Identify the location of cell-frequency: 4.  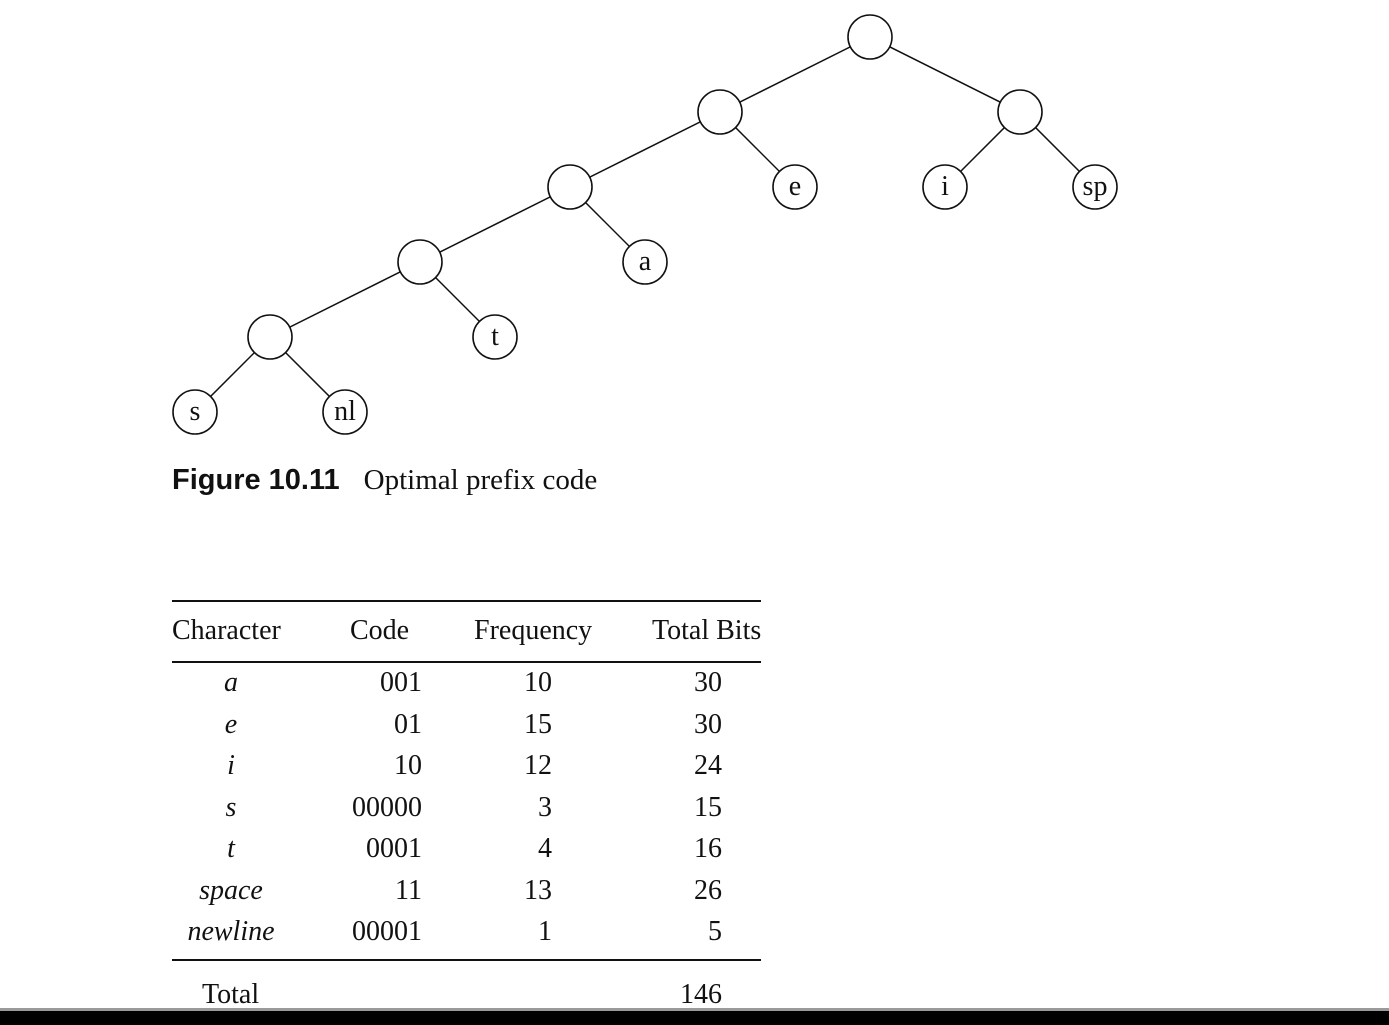
(545, 848).